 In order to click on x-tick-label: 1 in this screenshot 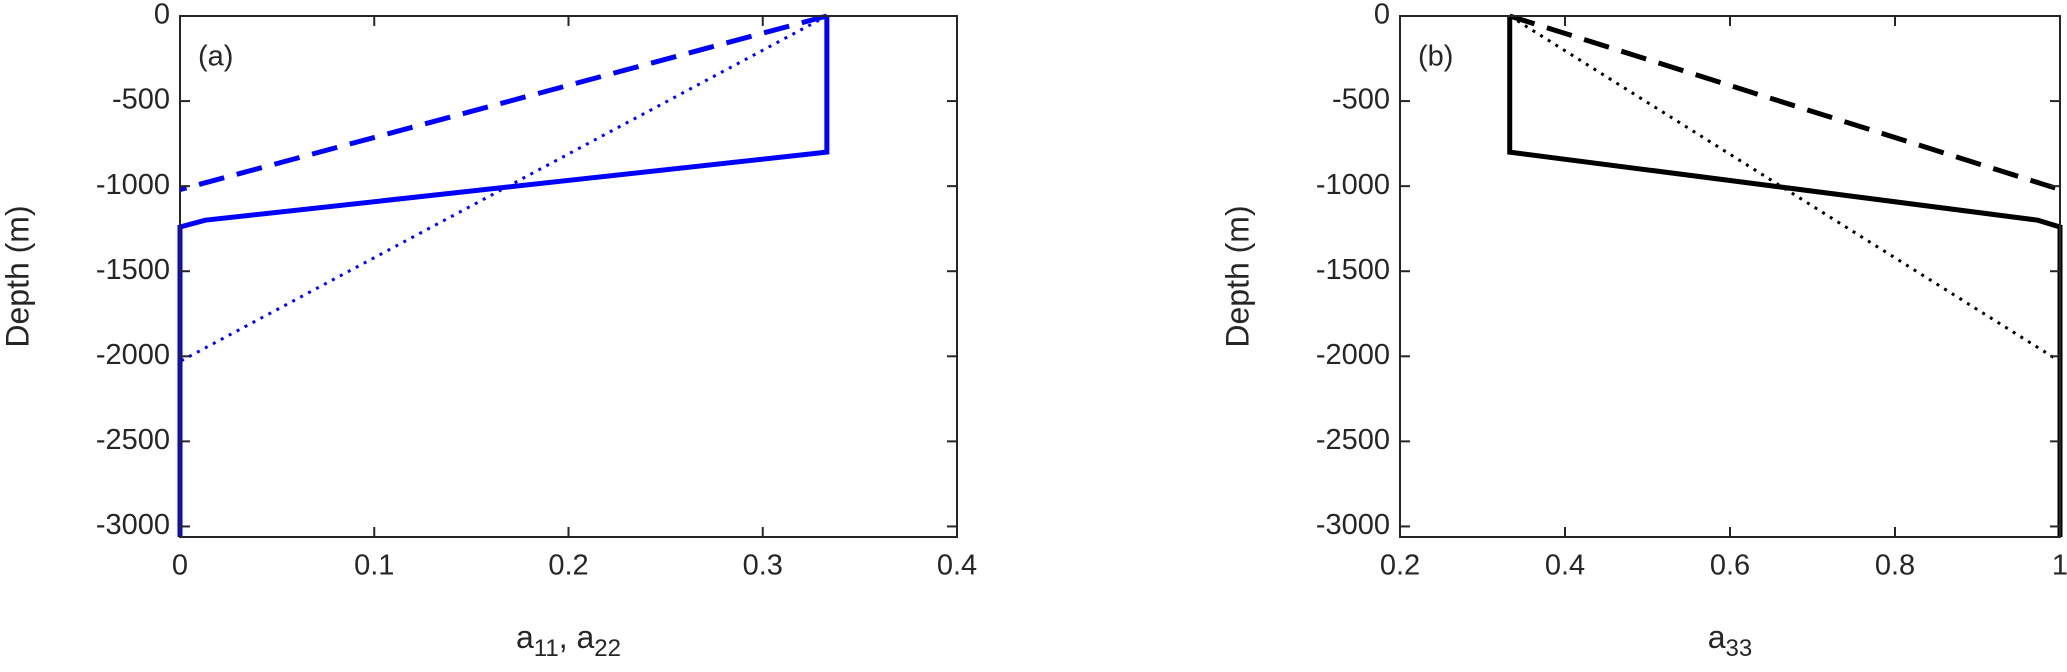, I will do `click(2059, 566)`.